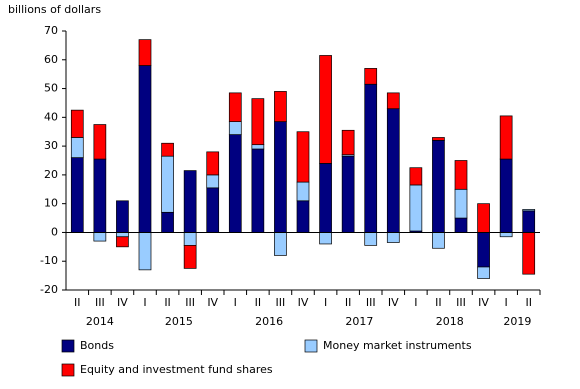 Image resolution: width=580 pixels, height=389 pixels. I want to click on x-group-label: 2017, so click(359, 321).